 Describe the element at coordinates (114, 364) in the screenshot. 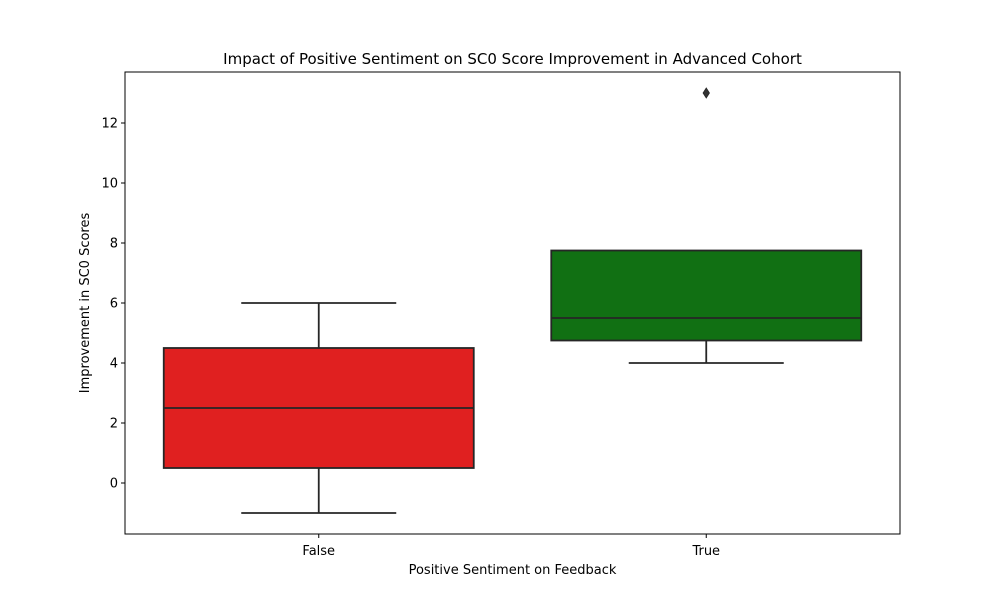

I see `y-tick-label: 4` at that location.